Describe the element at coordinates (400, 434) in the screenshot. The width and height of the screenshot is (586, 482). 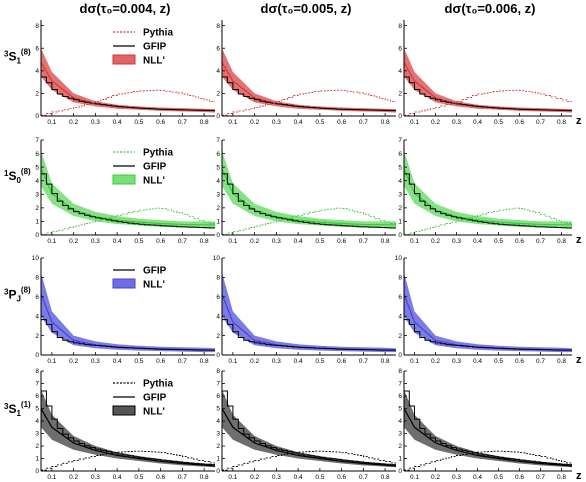
I see `y-tick-label: 3` at that location.